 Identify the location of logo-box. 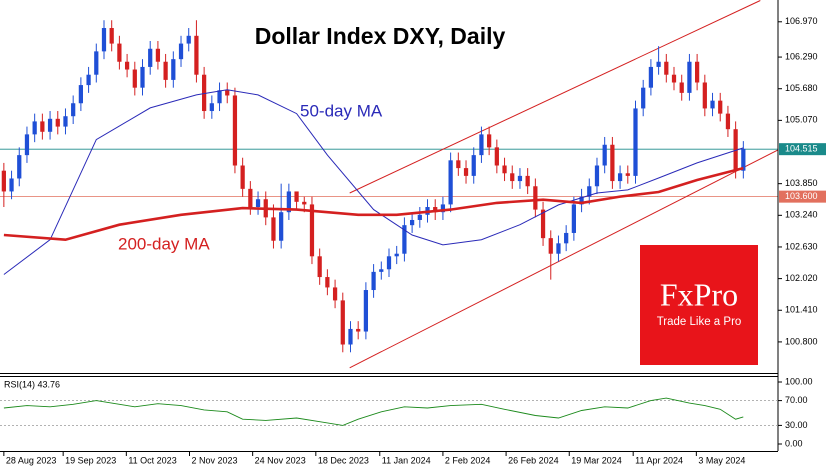
(699, 305).